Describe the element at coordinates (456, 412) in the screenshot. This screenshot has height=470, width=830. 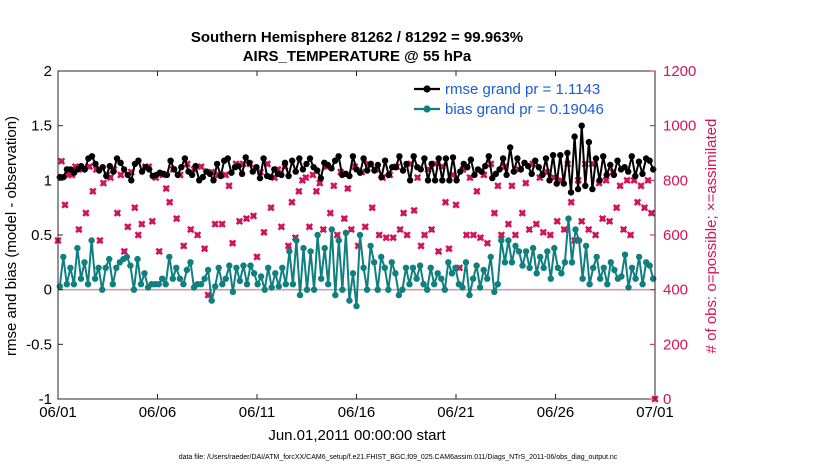
I see `x-tick-label: 06/21` at that location.